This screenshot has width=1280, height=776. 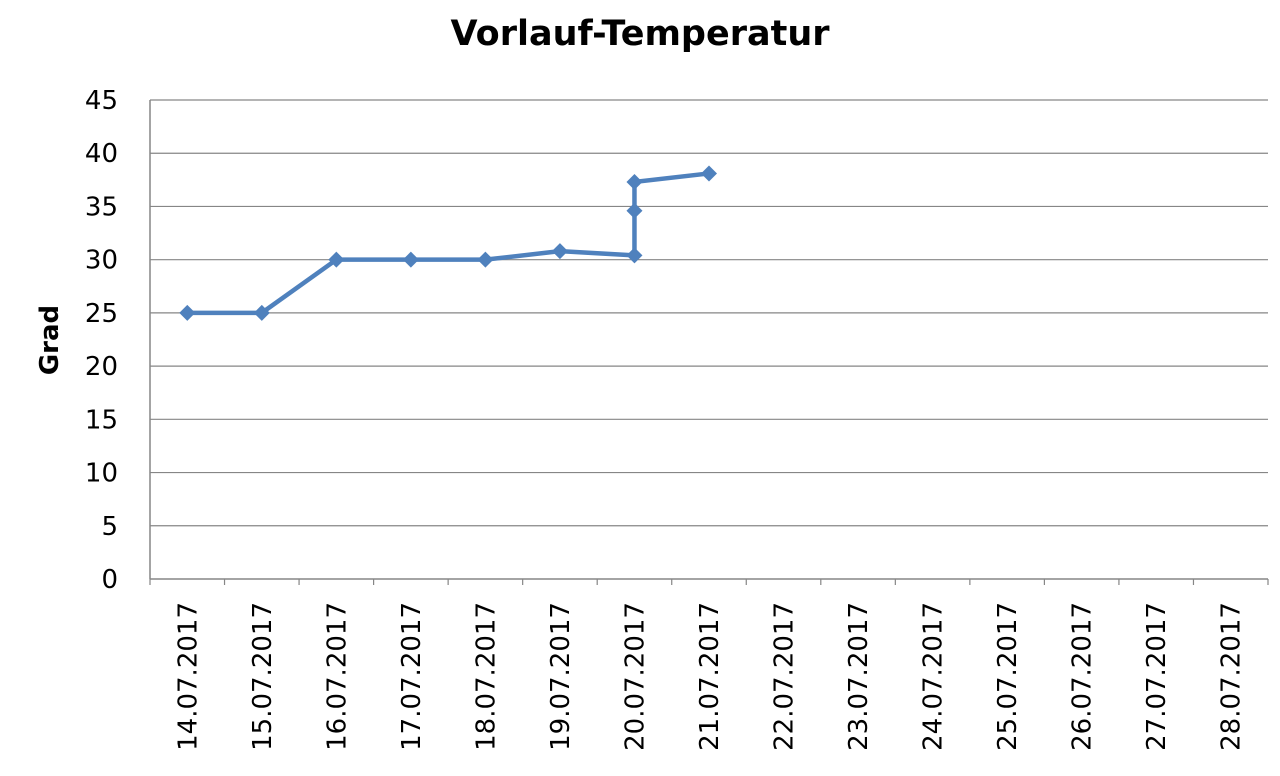 I want to click on x-tick-label: 18.07.2017, so click(x=486, y=676).